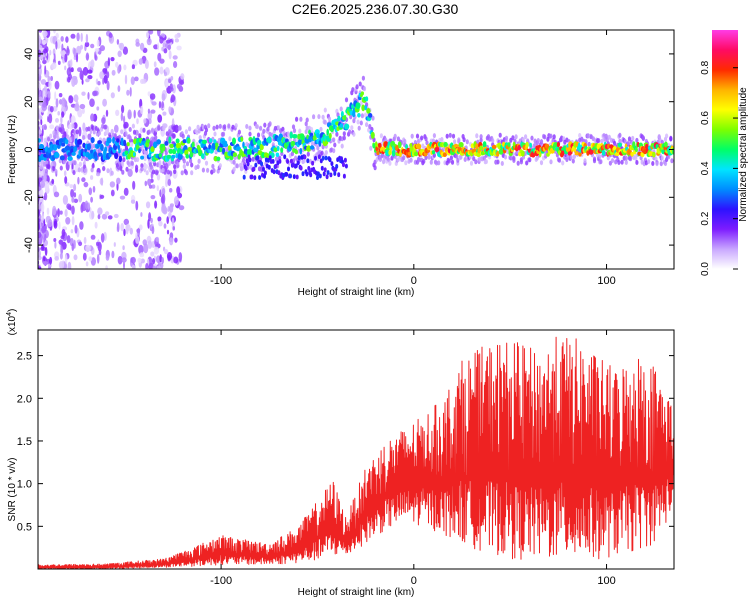 This screenshot has width=750, height=600. What do you see at coordinates (414, 581) in the screenshot?
I see `x-tick-label: 0` at bounding box center [414, 581].